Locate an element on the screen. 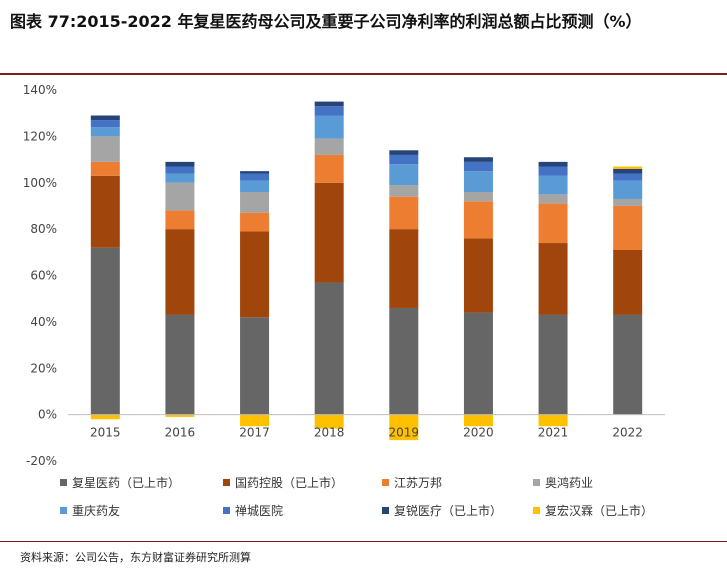 This screenshot has width=727, height=572. y-axis: 140% 120% 100% 80% 60% 40% 20% 0% -20% is located at coordinates (40, 275).